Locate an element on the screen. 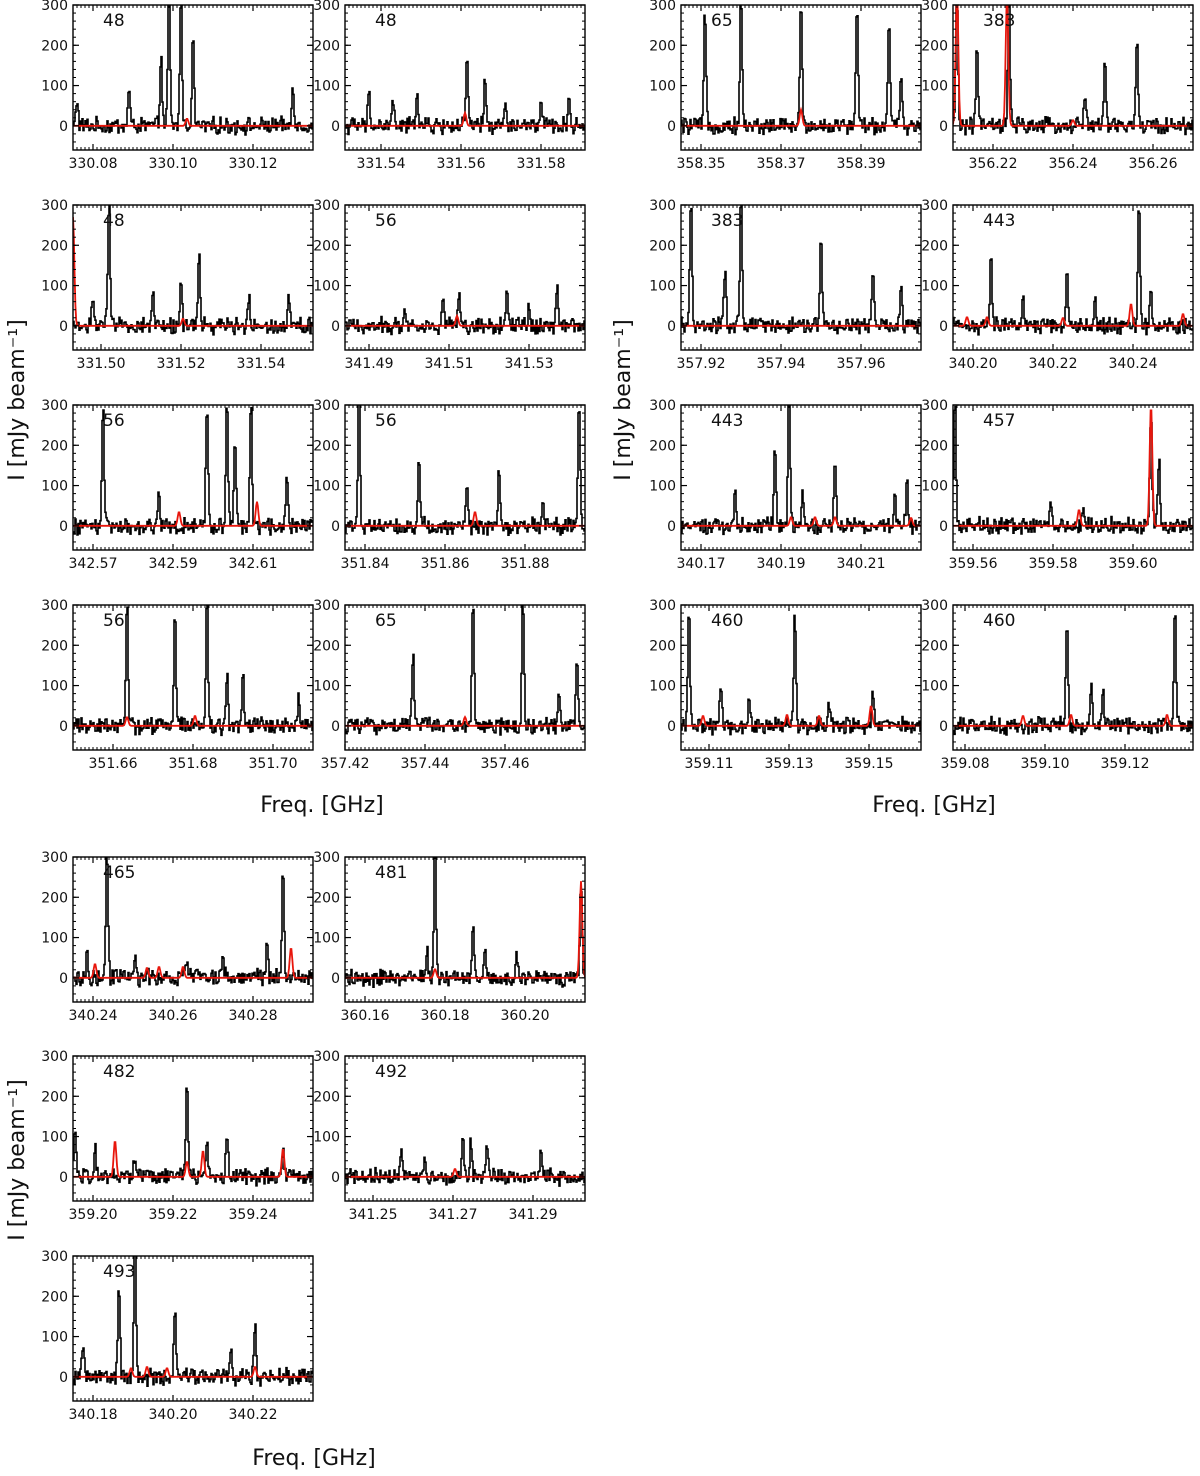 The image size is (1200, 1476). x-tick-label: 351.70 is located at coordinates (273, 764).